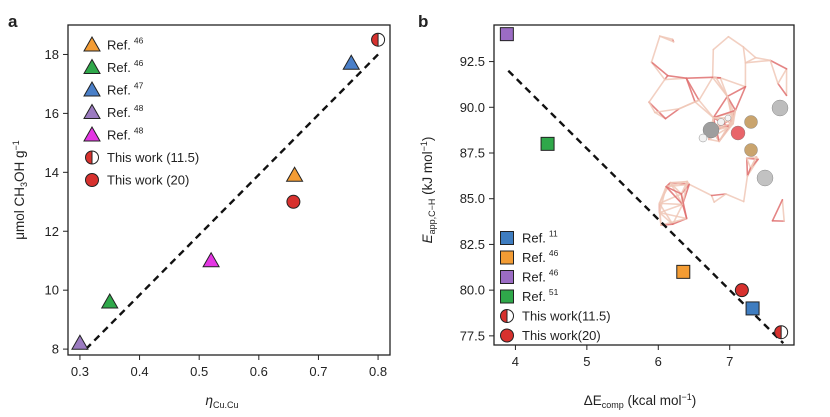 The height and width of the screenshot is (417, 830). Describe the element at coordinates (55, 349) in the screenshot. I see `a-ytick-label: 8` at that location.